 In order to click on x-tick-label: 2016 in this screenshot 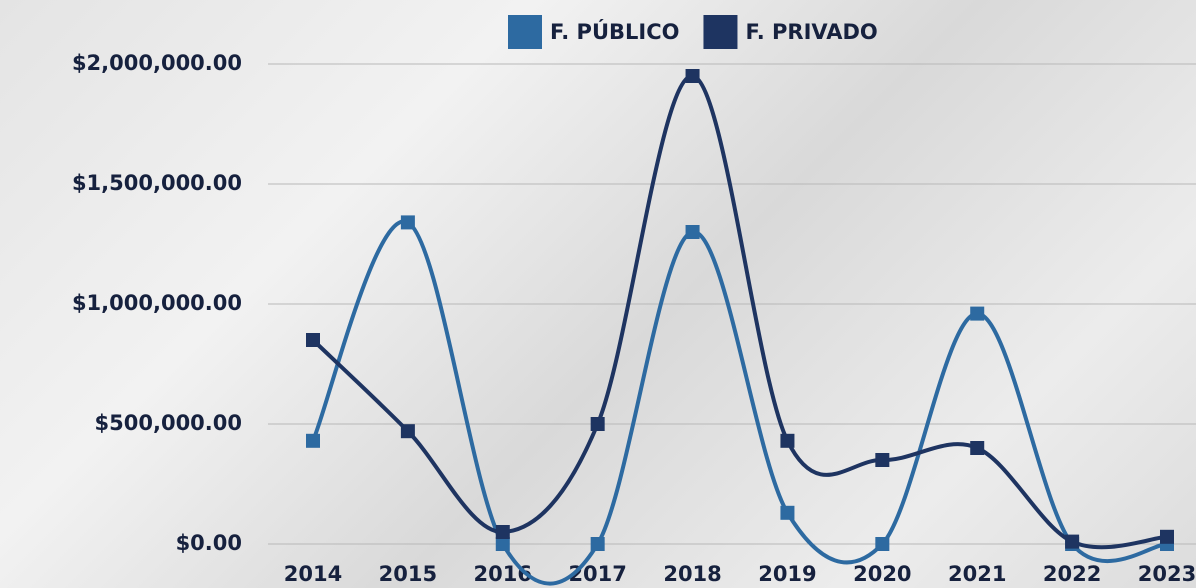, I will do `click(503, 574)`.